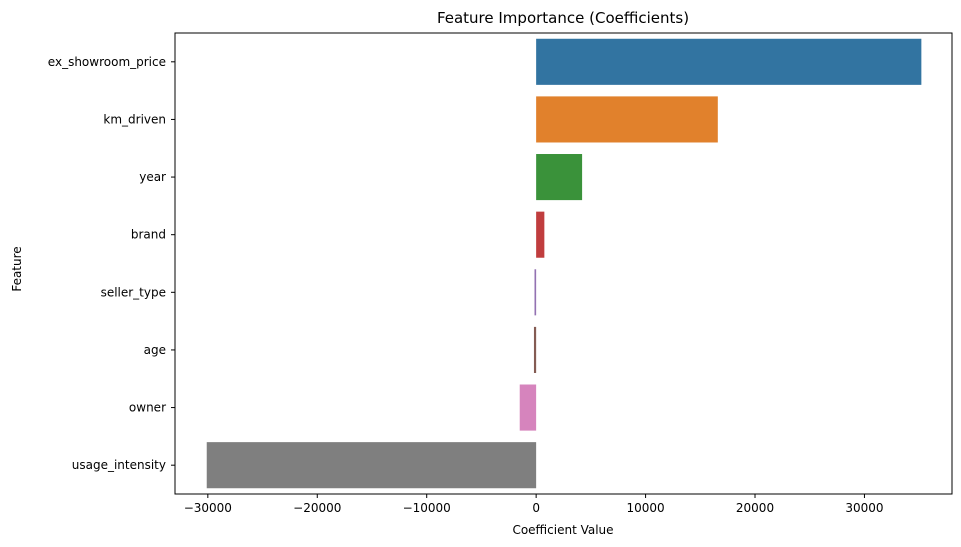  What do you see at coordinates (119, 465) in the screenshot?
I see `y-tick-label: usage_intensity` at bounding box center [119, 465].